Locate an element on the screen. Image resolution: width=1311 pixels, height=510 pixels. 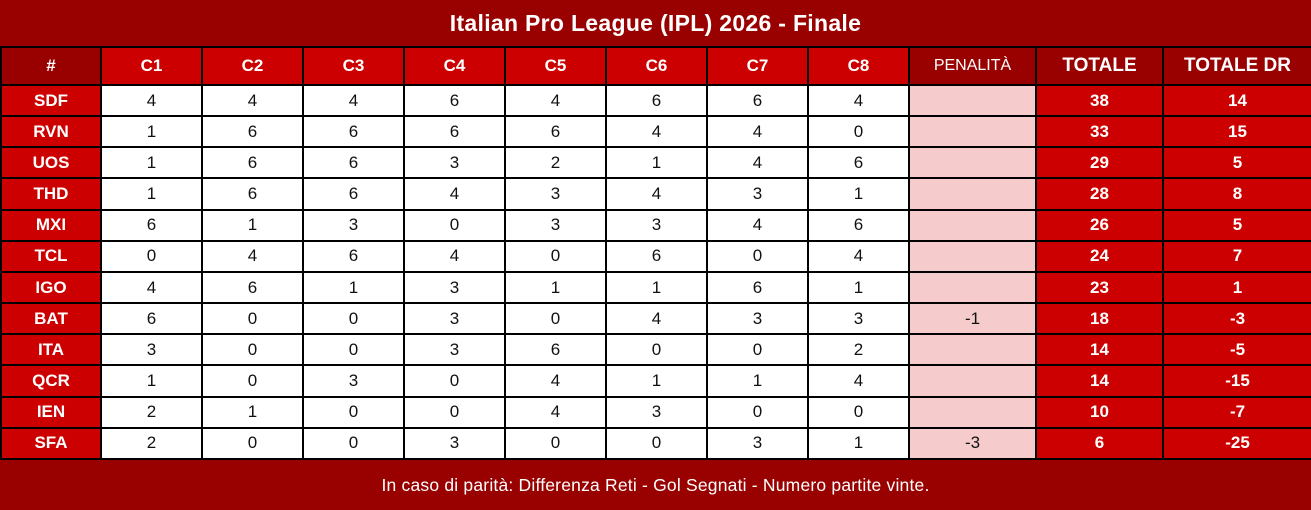
table-row: SFA 2 0 0 3 0 0 3 1 -3 6 -25 is located at coordinates (655, 443).